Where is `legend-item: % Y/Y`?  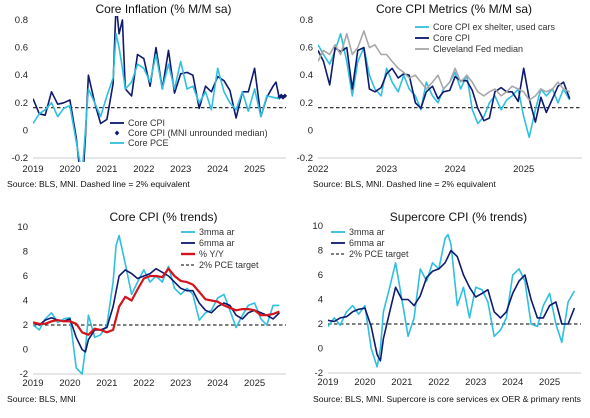
legend-item: % Y/Y is located at coordinates (202, 254).